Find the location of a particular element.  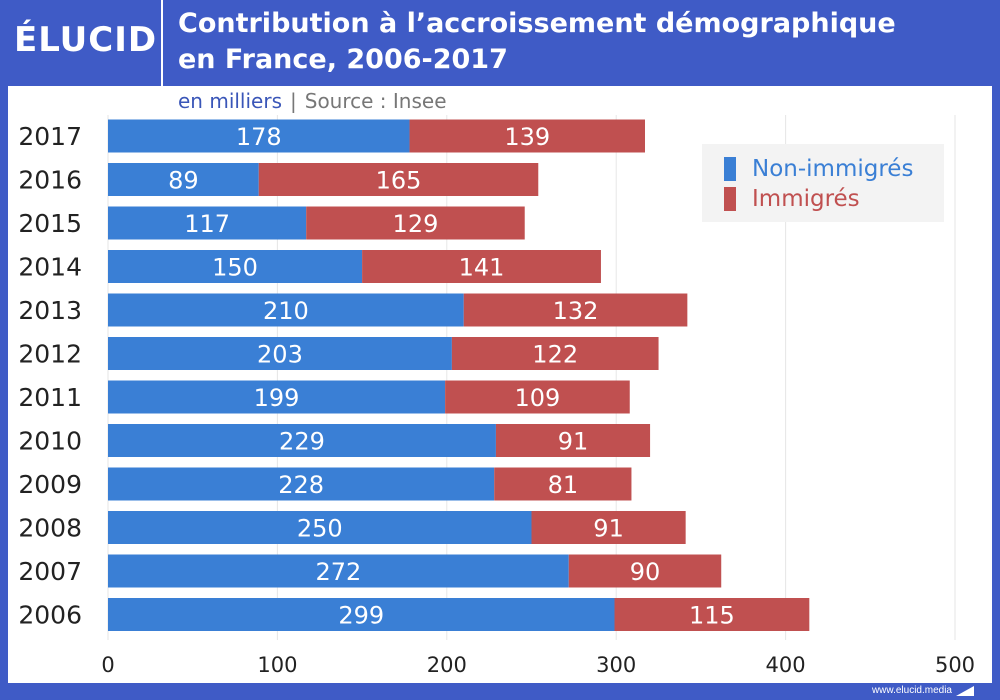

legend-item-immigres: Immigrés is located at coordinates (792, 199).